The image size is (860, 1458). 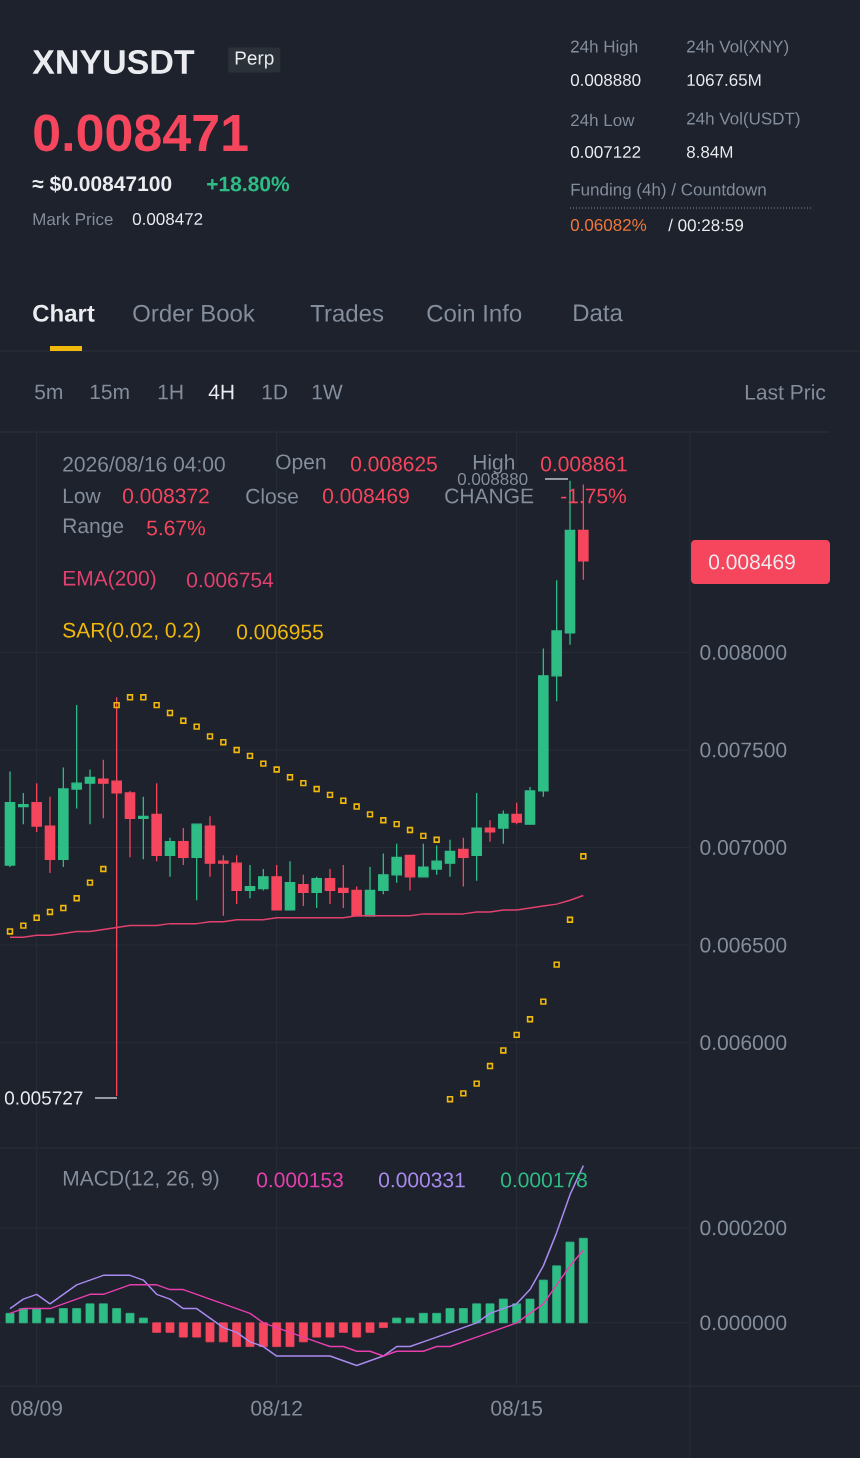 I want to click on x-tick-label: 08/09, so click(x=36, y=1408).